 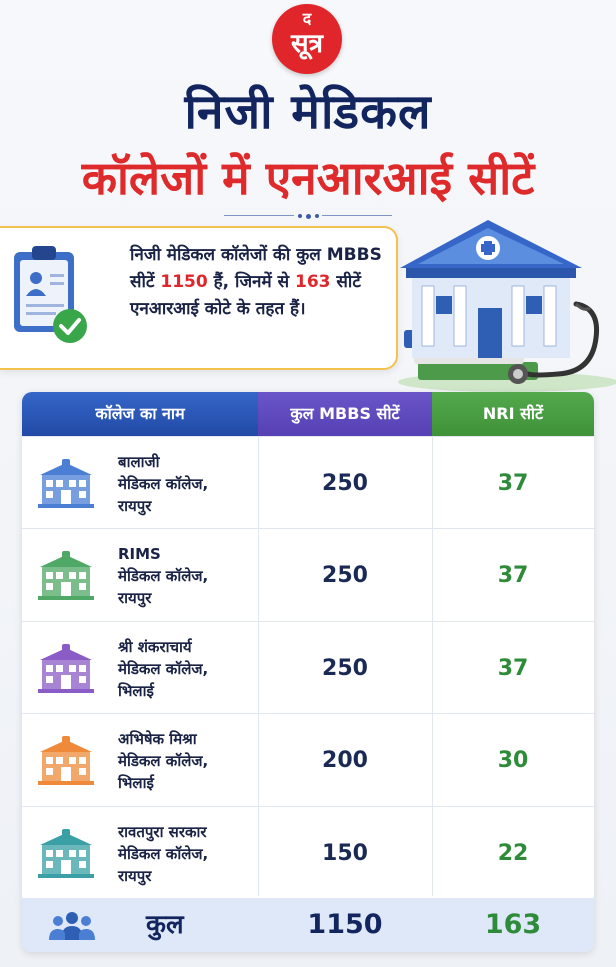 I want to click on college-name: RIMS मेडिकल कॉलेज, रायपुर, so click(x=163, y=576).